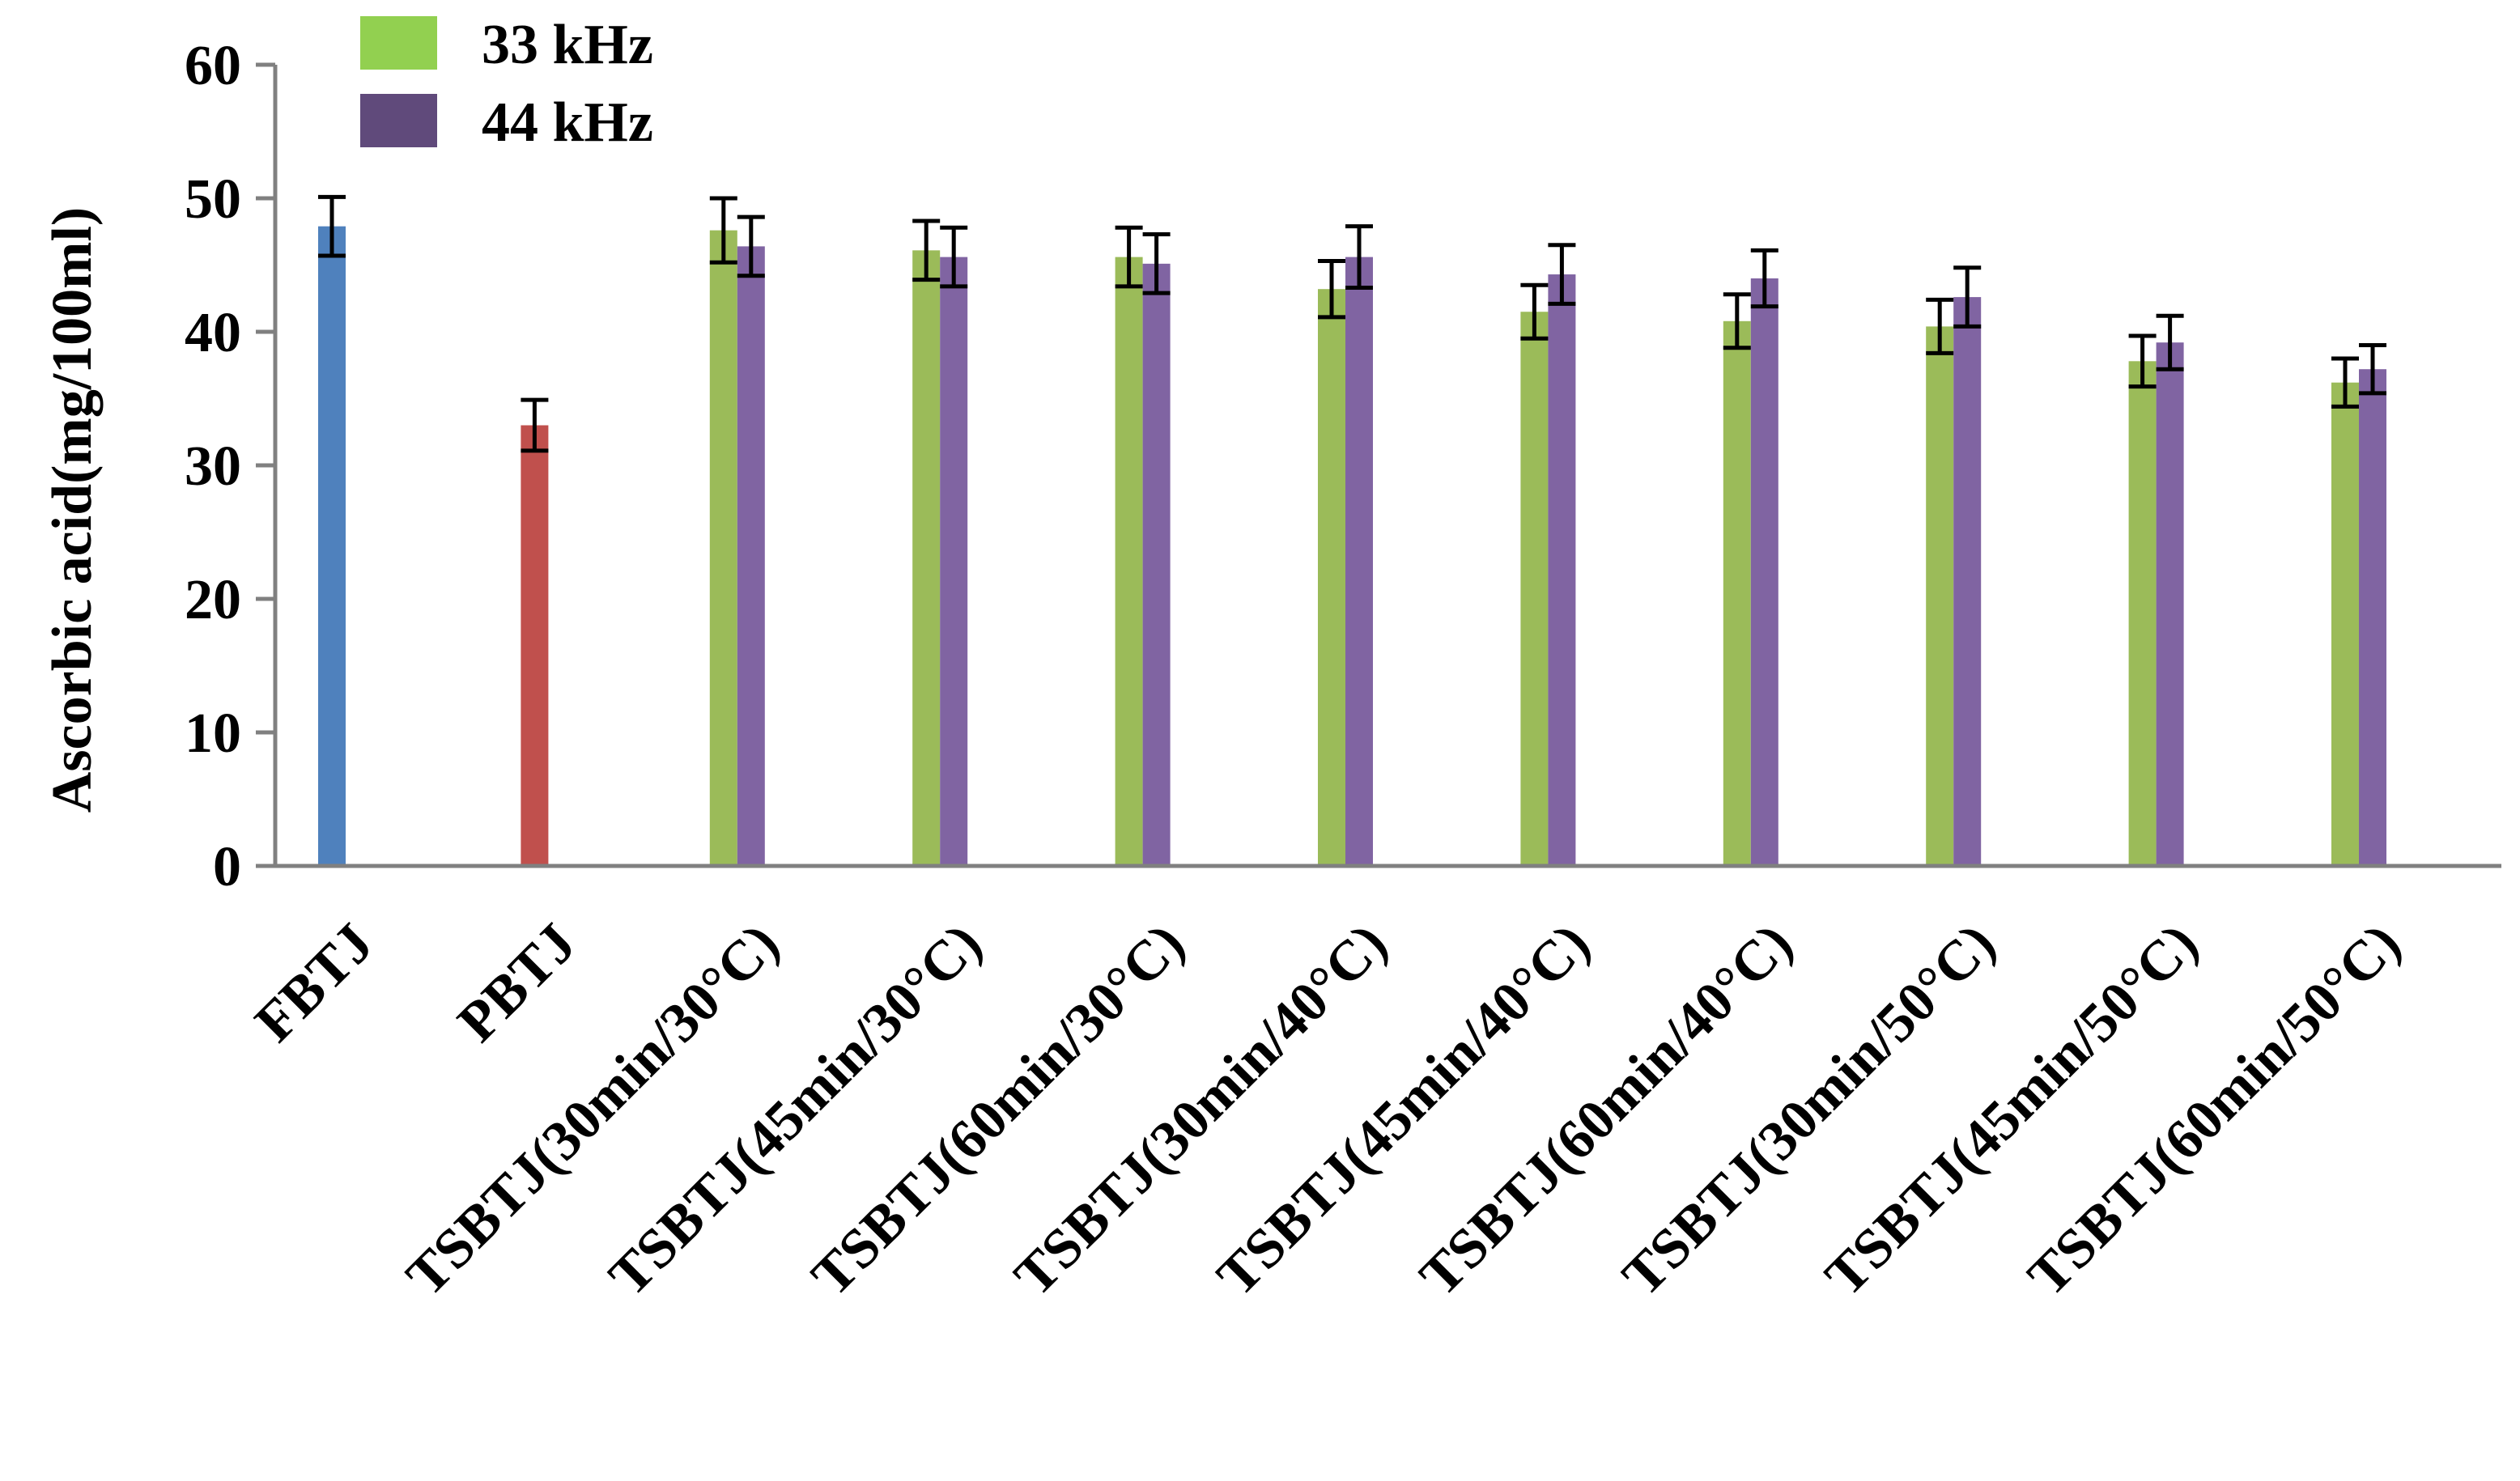 Image resolution: width=2520 pixels, height=1481 pixels. I want to click on legend-label: 33 kHz, so click(567, 45).